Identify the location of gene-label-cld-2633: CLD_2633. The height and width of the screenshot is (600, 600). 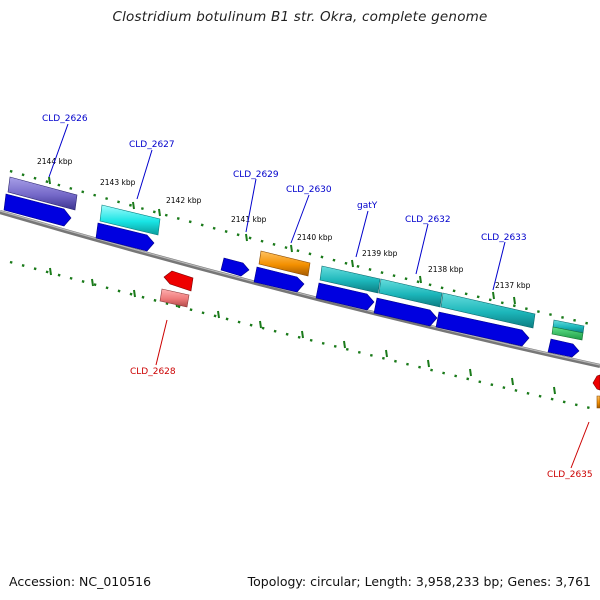
(504, 238).